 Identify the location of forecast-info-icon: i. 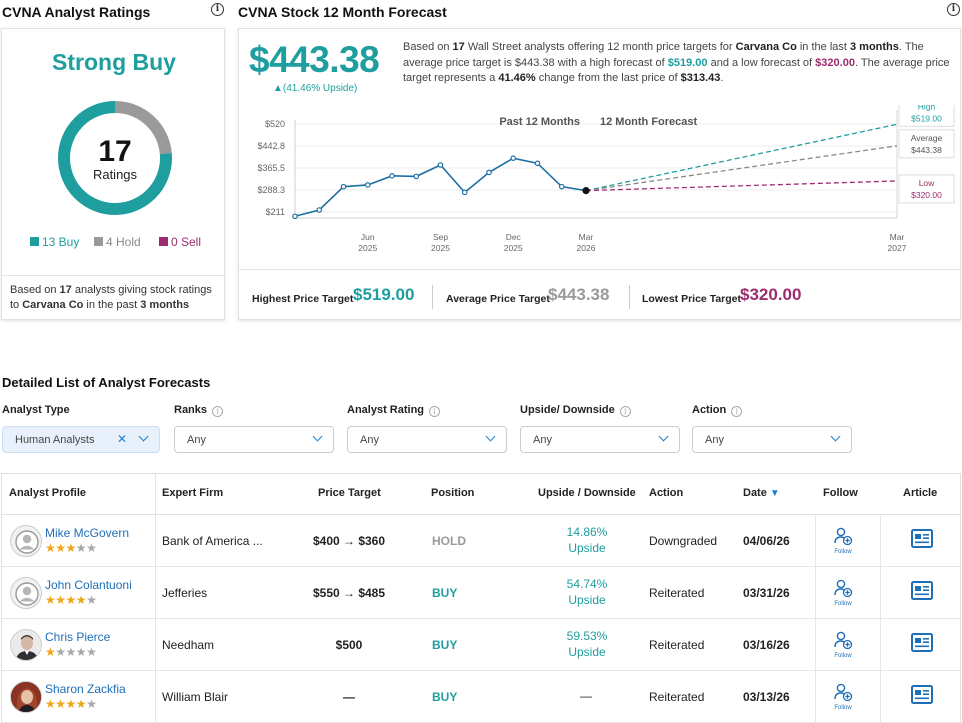
(953, 9).